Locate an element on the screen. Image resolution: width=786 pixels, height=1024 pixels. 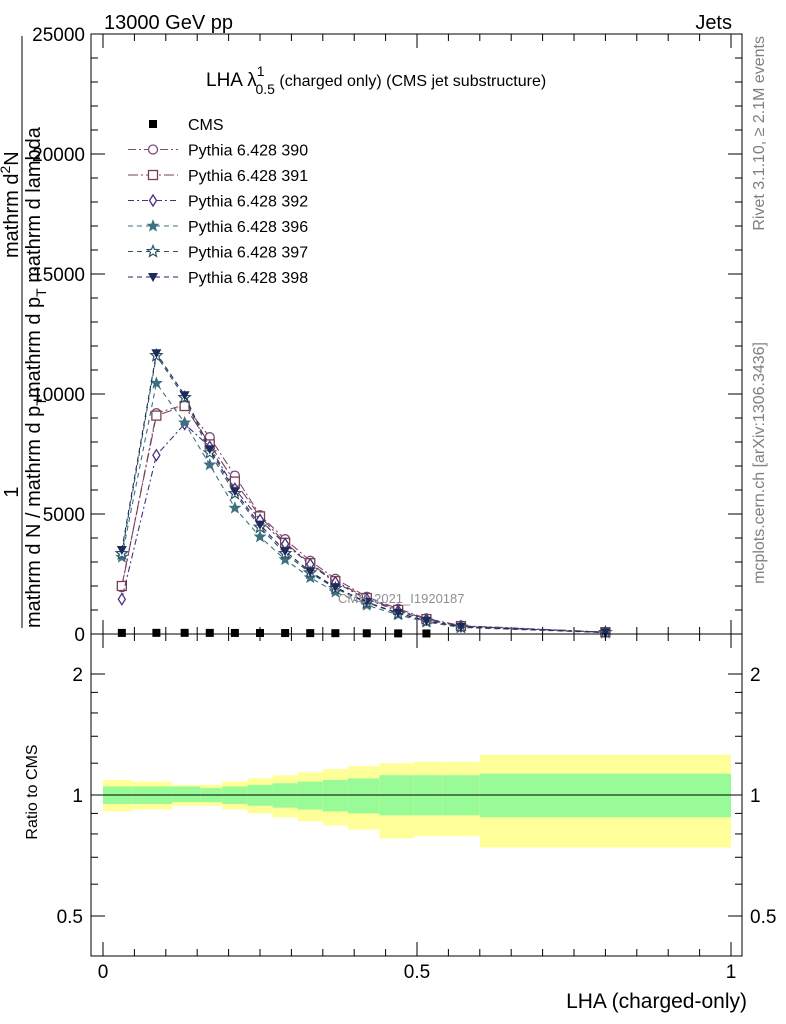
main-y-tick-label: 0 is located at coordinates (79, 635).